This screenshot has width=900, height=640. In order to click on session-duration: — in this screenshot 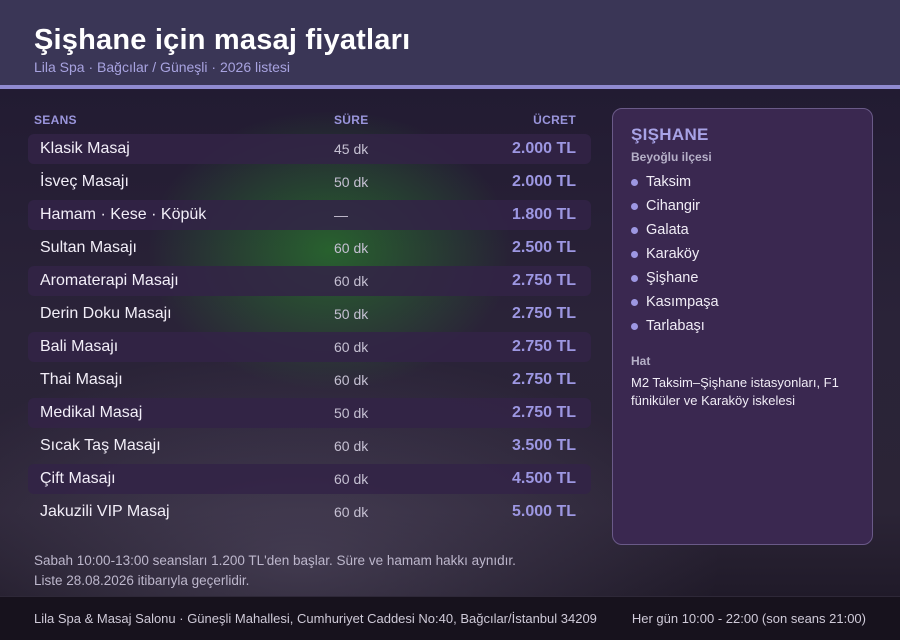, I will do `click(341, 214)`.